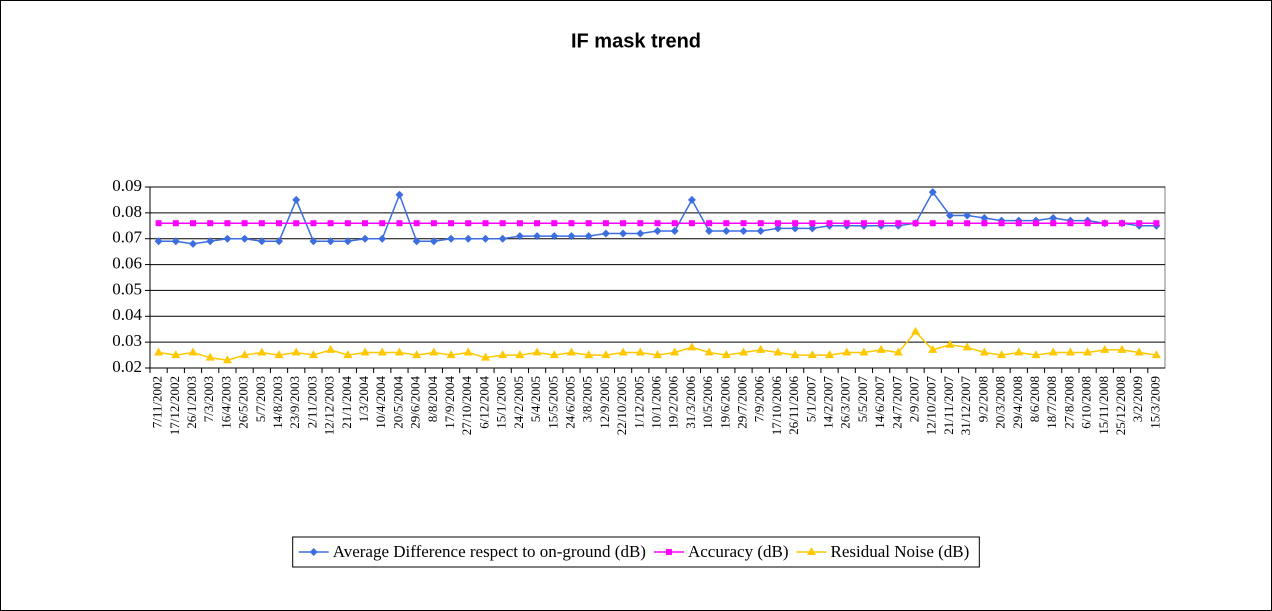 The image size is (1272, 611). I want to click on x-tick-label: 29/6/2004, so click(415, 402).